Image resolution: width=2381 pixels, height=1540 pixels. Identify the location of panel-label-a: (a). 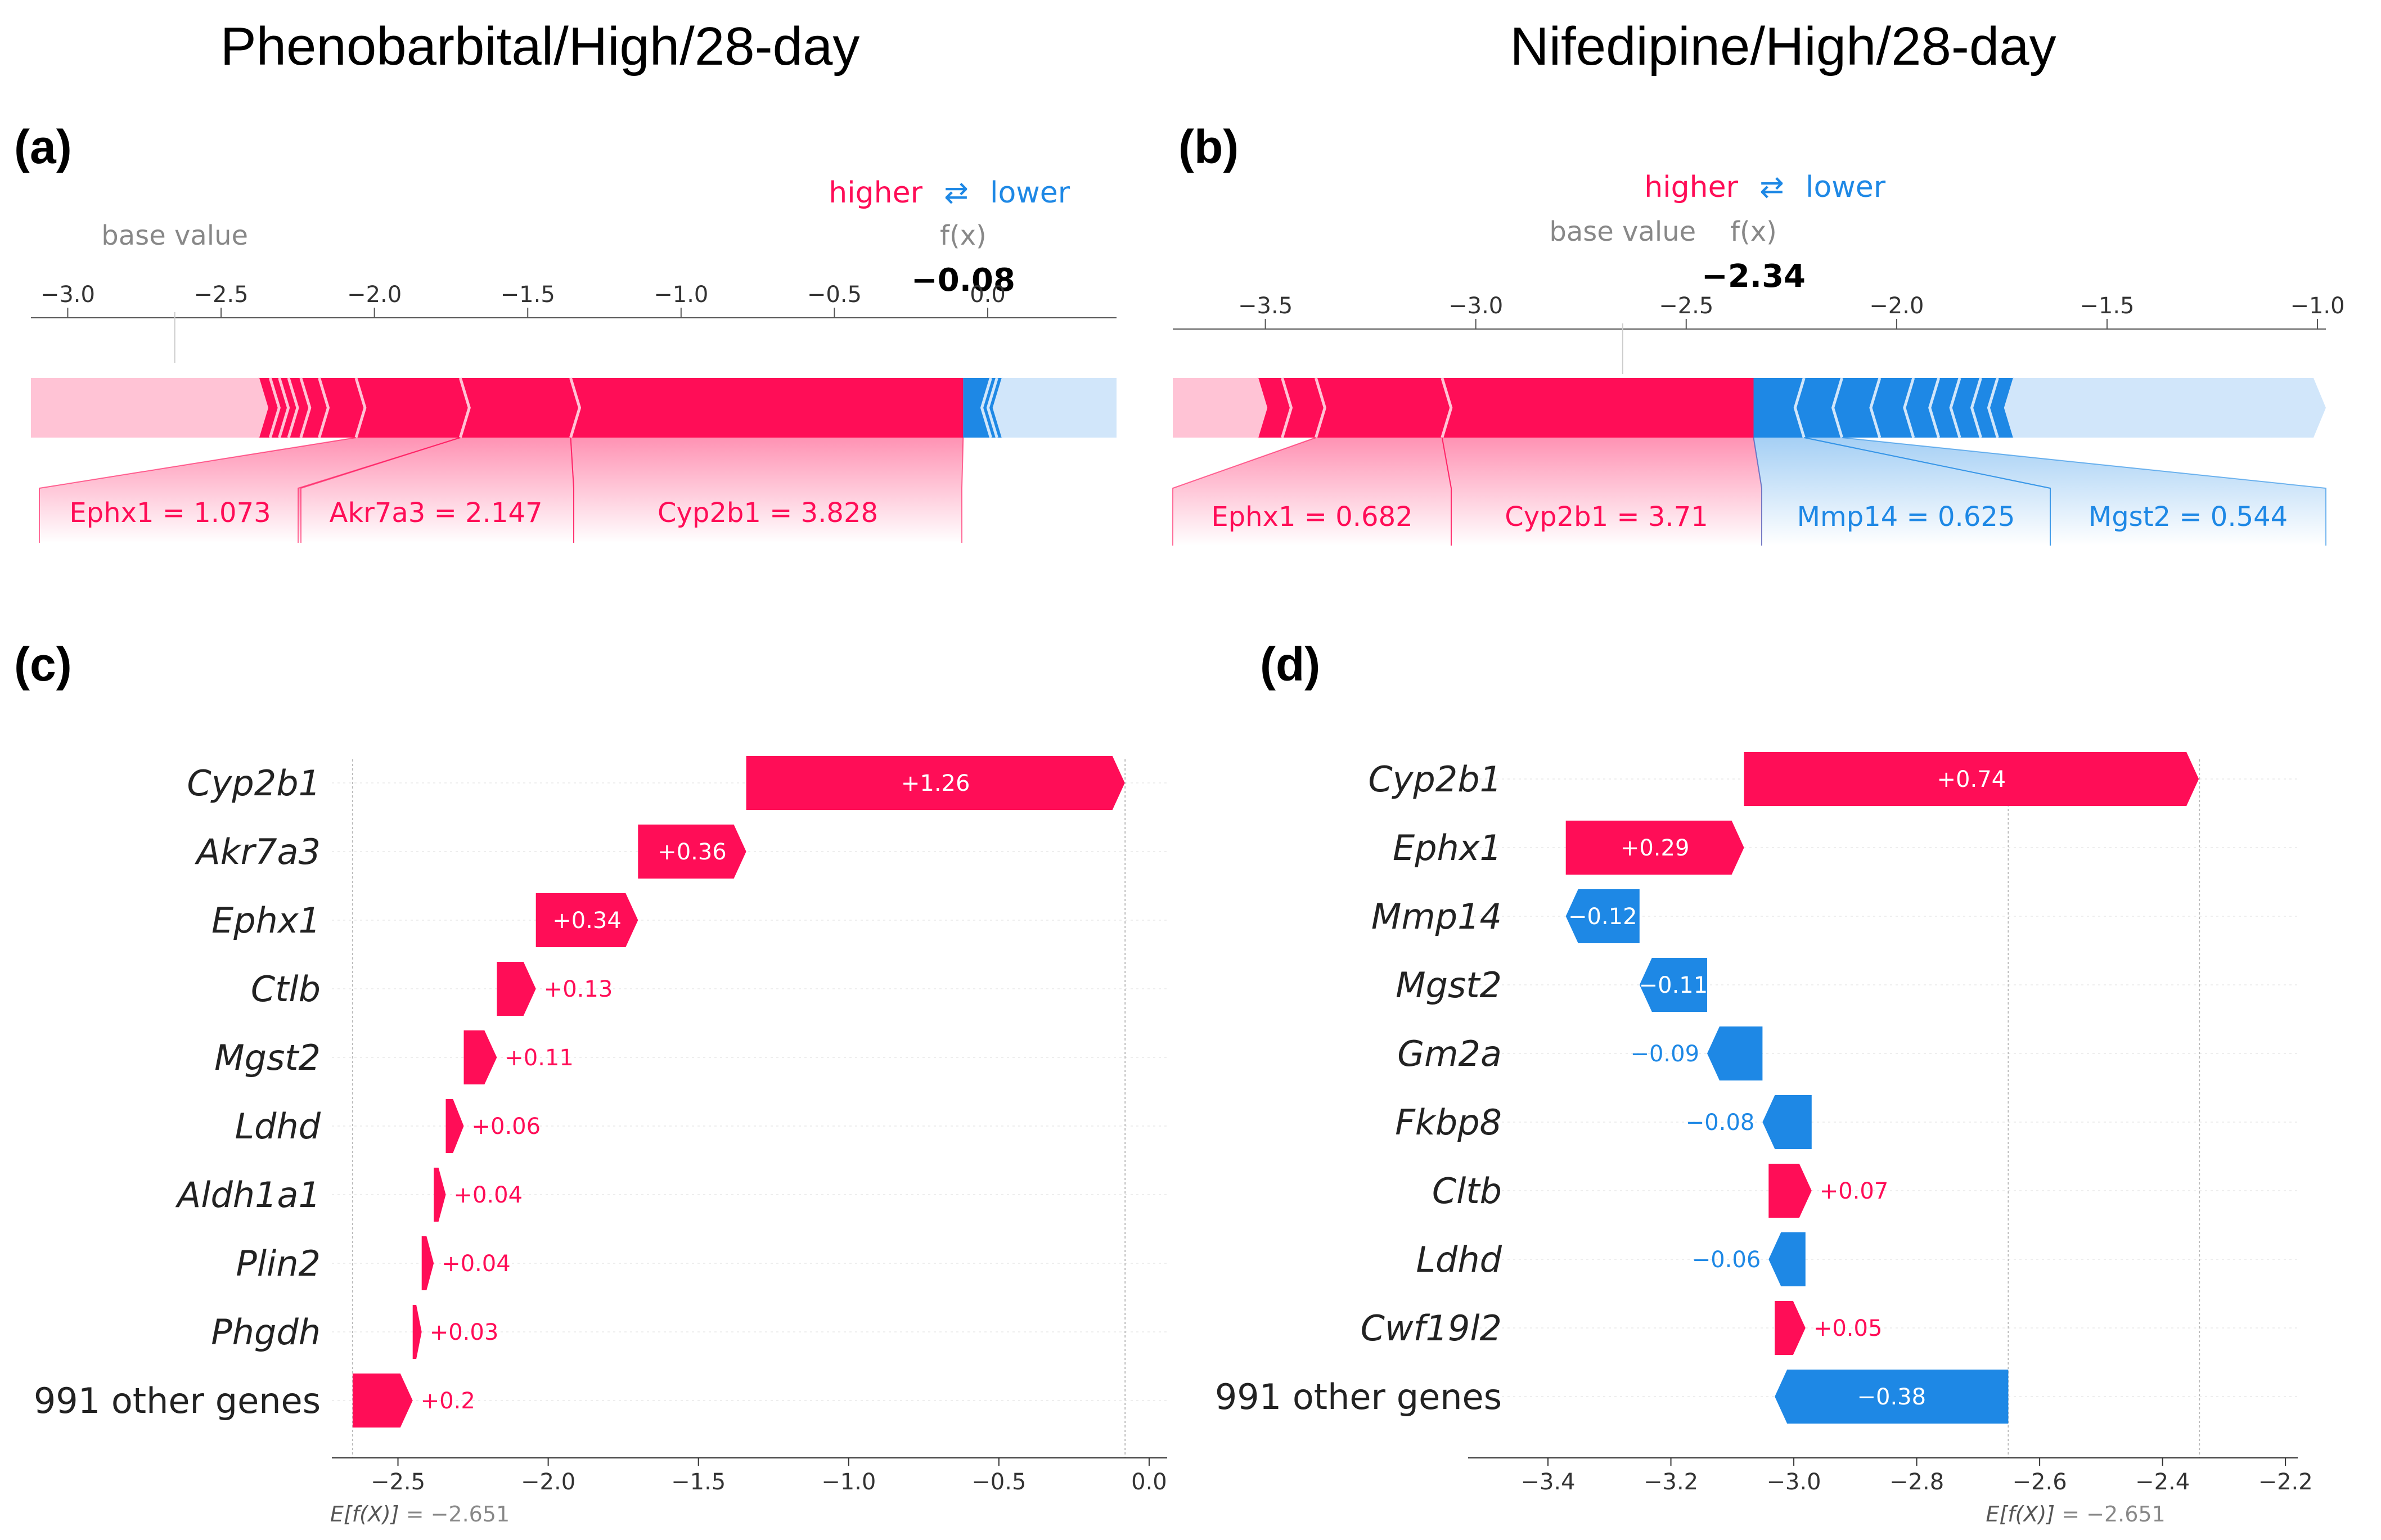
(43, 147).